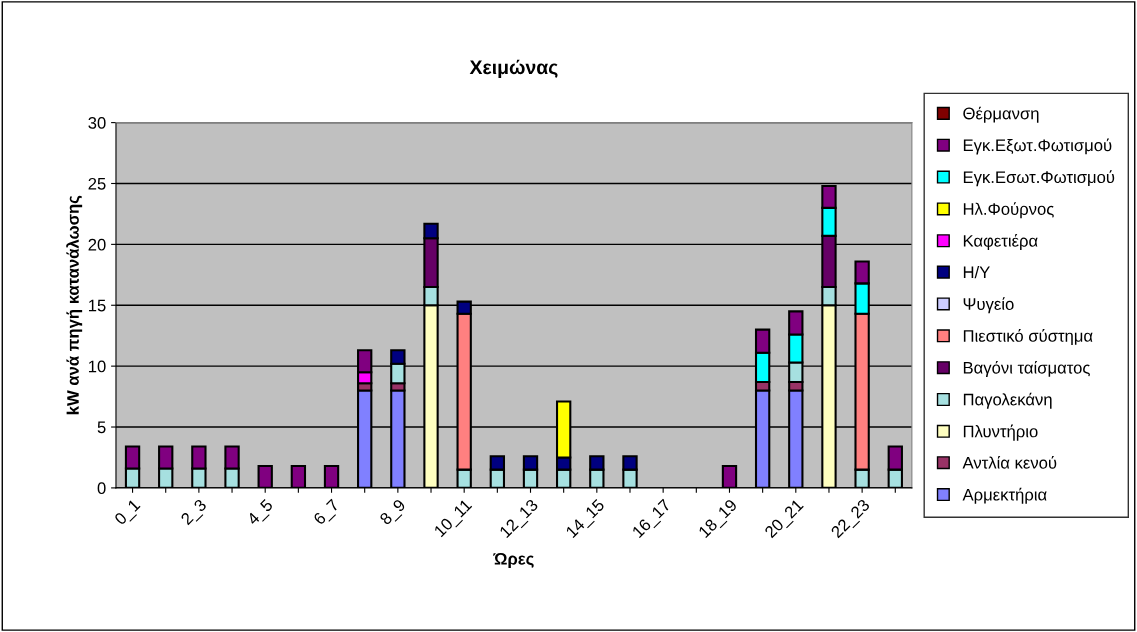 This screenshot has height=632, width=1137. Describe the element at coordinates (1009, 462) in the screenshot. I see `legend-label: Αντλία κενού` at that location.